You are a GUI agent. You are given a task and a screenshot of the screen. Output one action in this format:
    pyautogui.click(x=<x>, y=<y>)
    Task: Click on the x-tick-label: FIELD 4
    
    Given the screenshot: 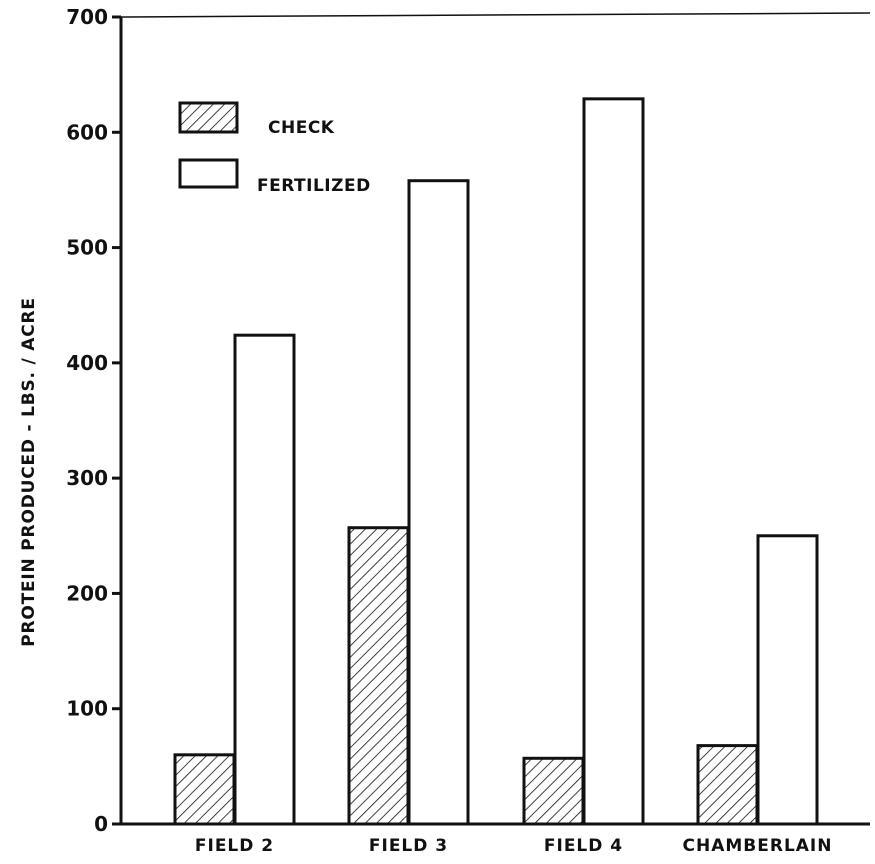 What is the action you would take?
    pyautogui.click(x=583, y=846)
    